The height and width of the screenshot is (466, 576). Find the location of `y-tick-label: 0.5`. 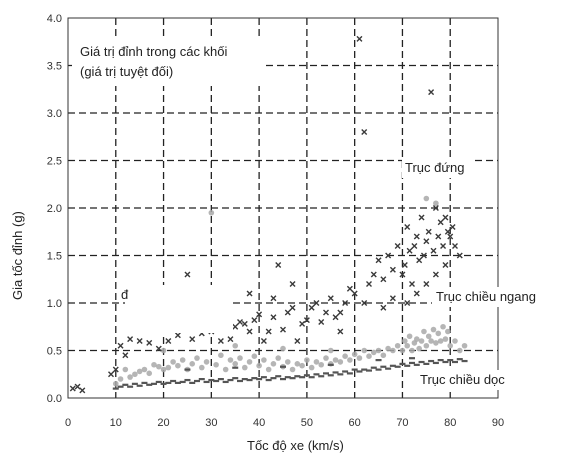

y-tick-label: 0.5 is located at coordinates (54, 352).